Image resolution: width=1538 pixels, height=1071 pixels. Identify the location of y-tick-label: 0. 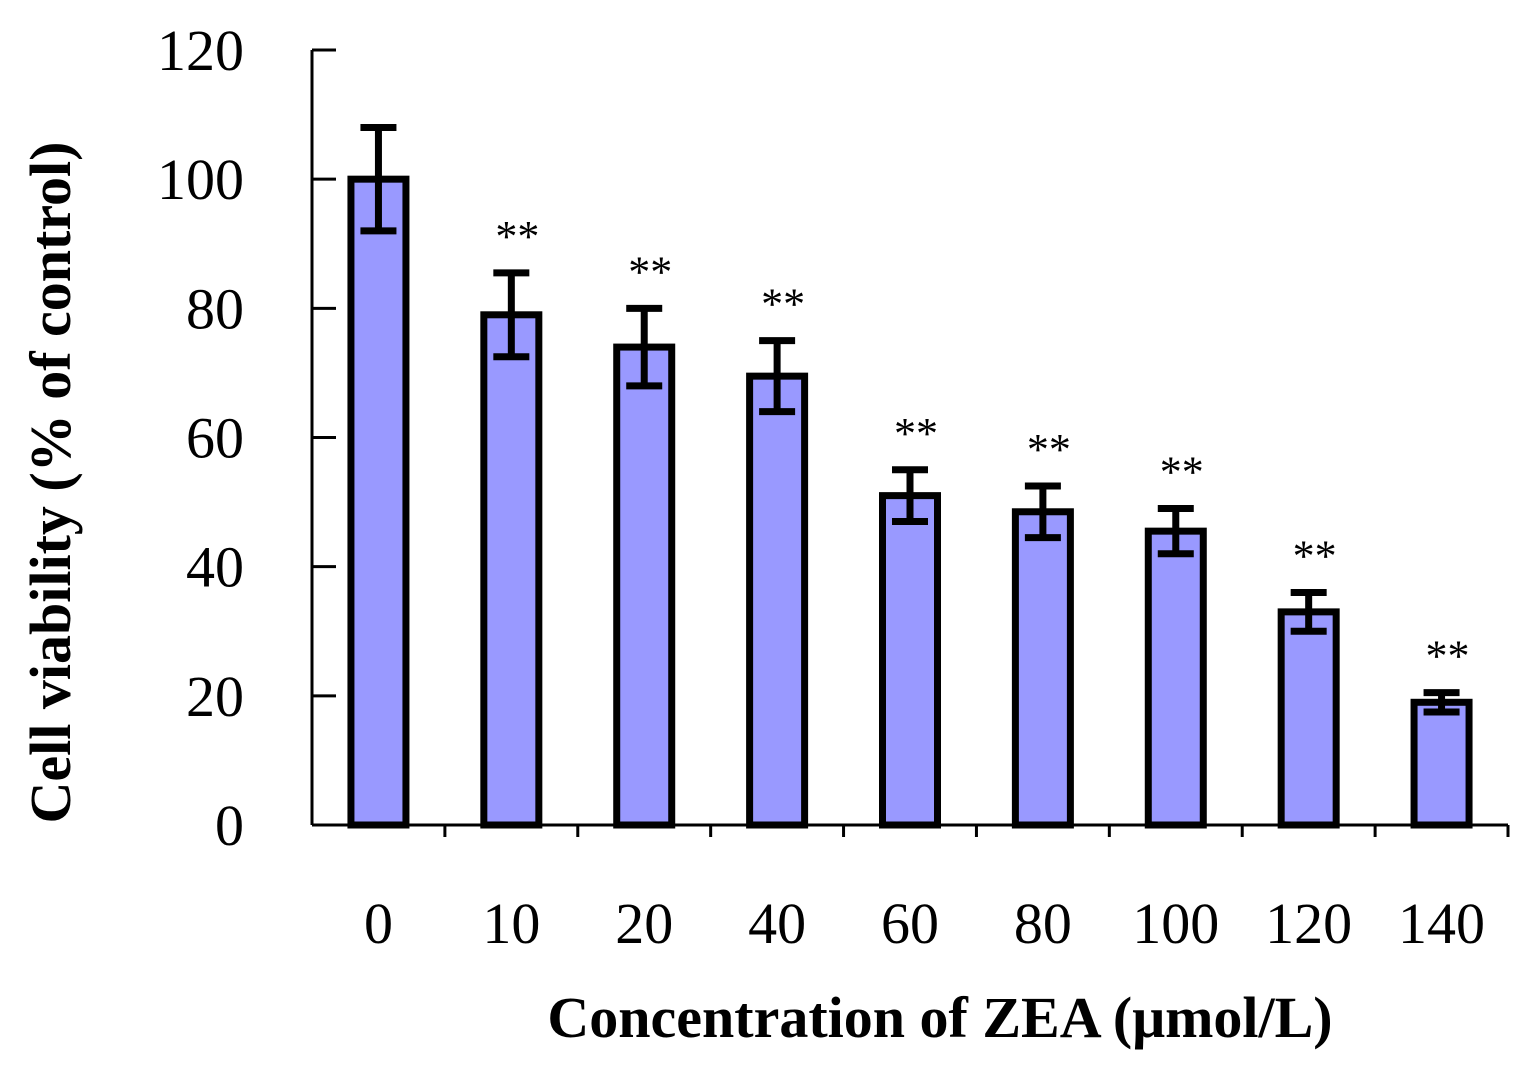
(229, 825).